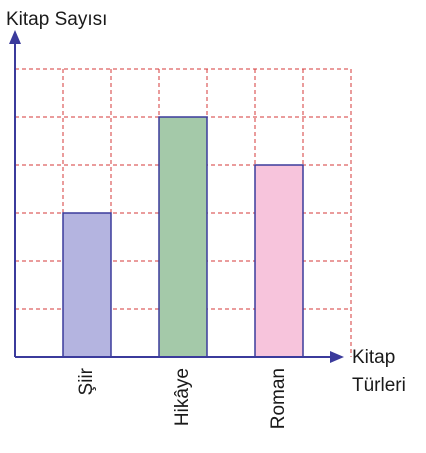 This screenshot has height=453, width=426. Describe the element at coordinates (15, 37) in the screenshot. I see `y-axis-arrow` at that location.